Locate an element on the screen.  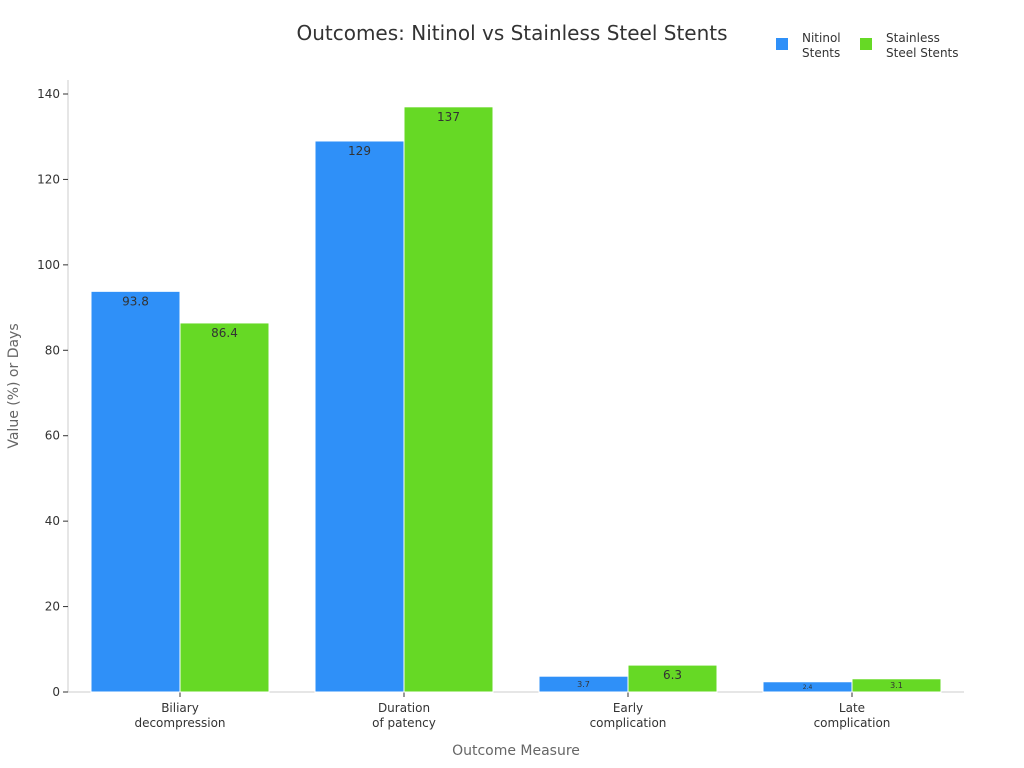
x-tick-label: Late complication is located at coordinates (852, 715).